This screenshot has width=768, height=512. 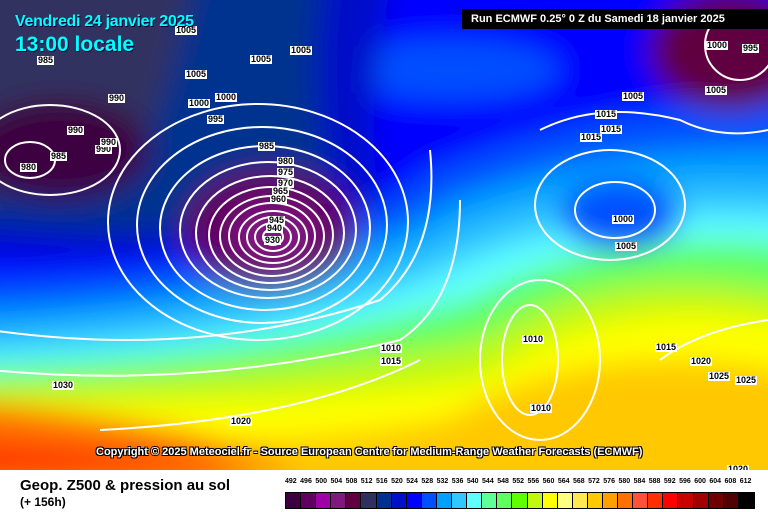 What do you see at coordinates (104, 21) in the screenshot?
I see `forecast-date: Vendredi 24 janvier 2025` at bounding box center [104, 21].